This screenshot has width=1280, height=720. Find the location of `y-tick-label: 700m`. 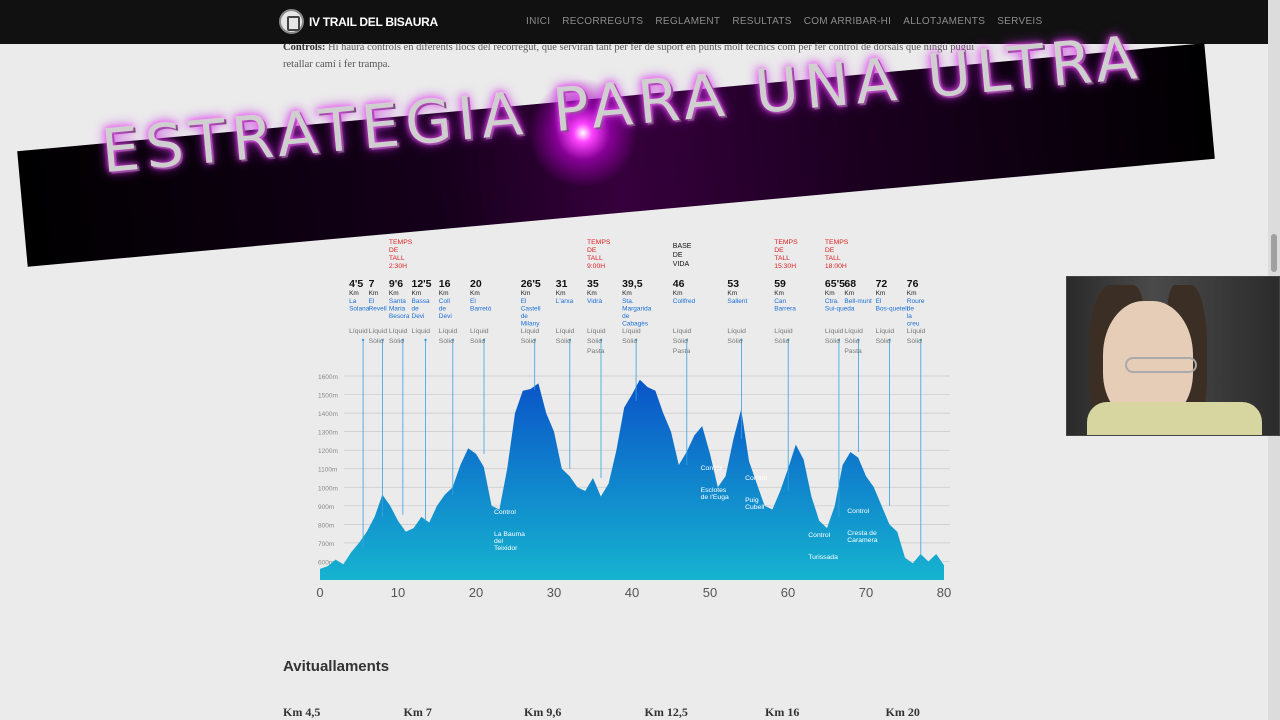

y-tick-label: 700m is located at coordinates (326, 544).